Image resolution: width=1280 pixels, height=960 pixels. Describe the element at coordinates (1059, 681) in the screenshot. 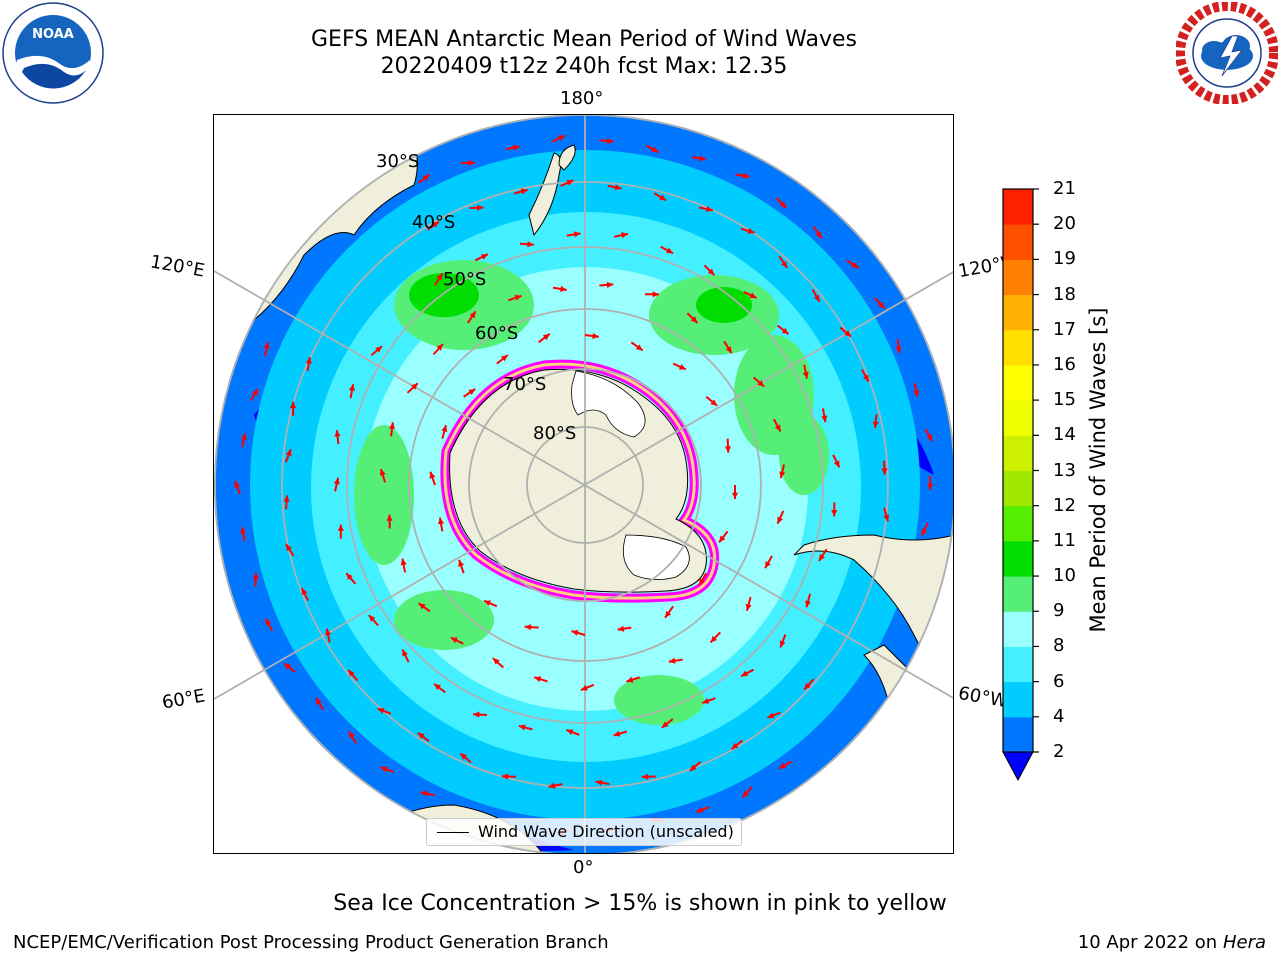

I see `colorbar-tick-label: 6` at that location.